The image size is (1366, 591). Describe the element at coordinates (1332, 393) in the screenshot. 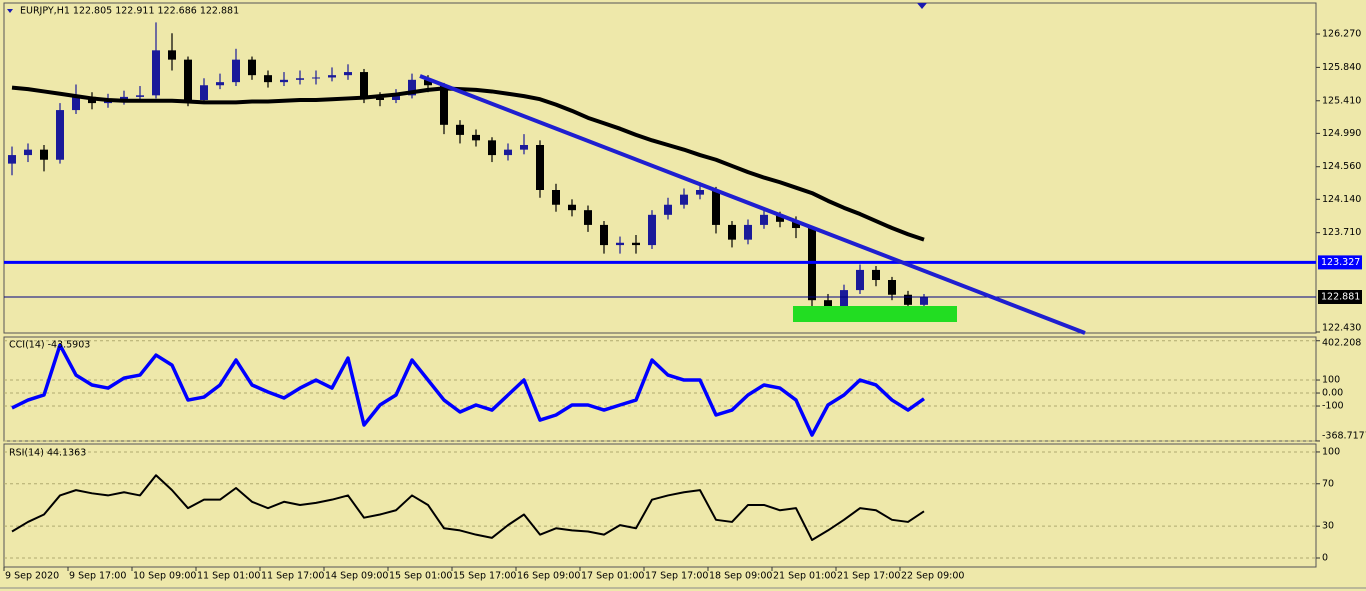

I see `y-tick-label: 0.00` at that location.